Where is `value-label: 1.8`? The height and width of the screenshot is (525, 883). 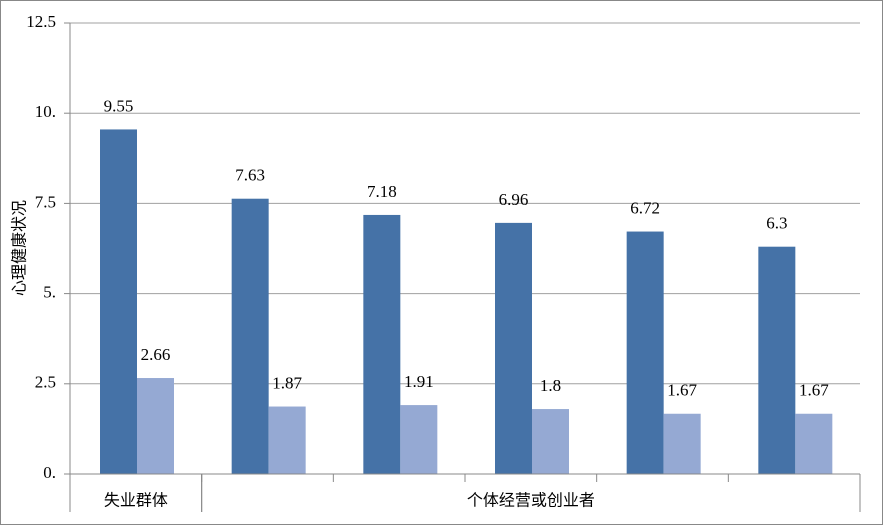 value-label: 1.8 is located at coordinates (550, 385).